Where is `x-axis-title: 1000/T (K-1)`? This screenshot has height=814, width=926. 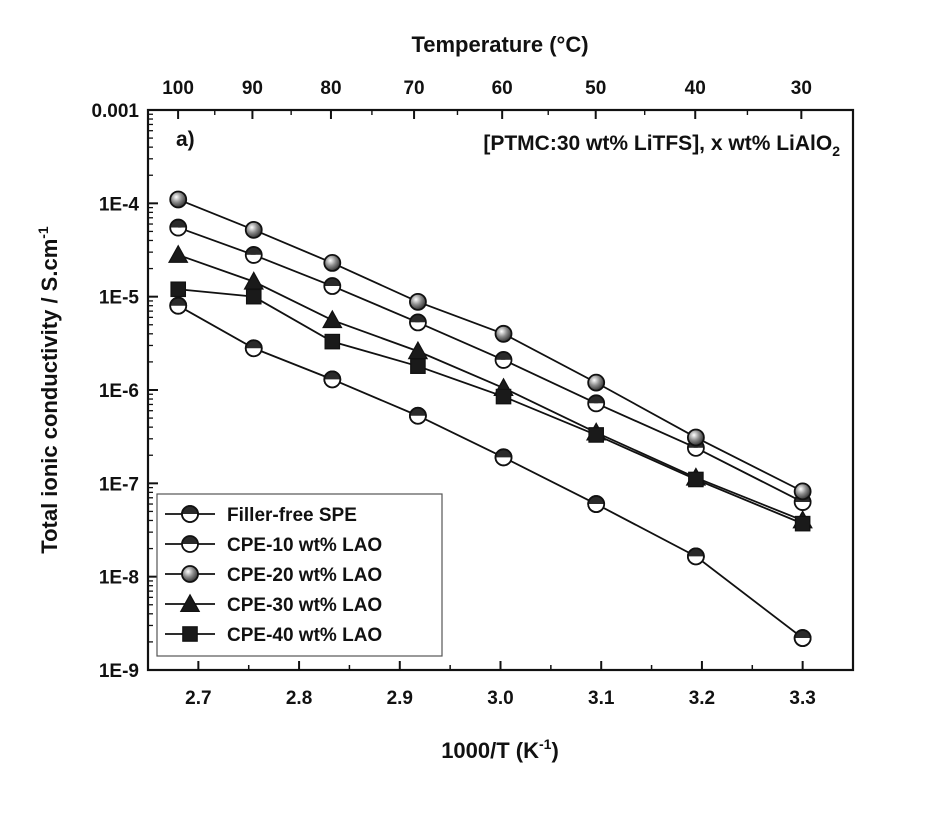 x-axis-title: 1000/T (K-1) is located at coordinates (500, 749).